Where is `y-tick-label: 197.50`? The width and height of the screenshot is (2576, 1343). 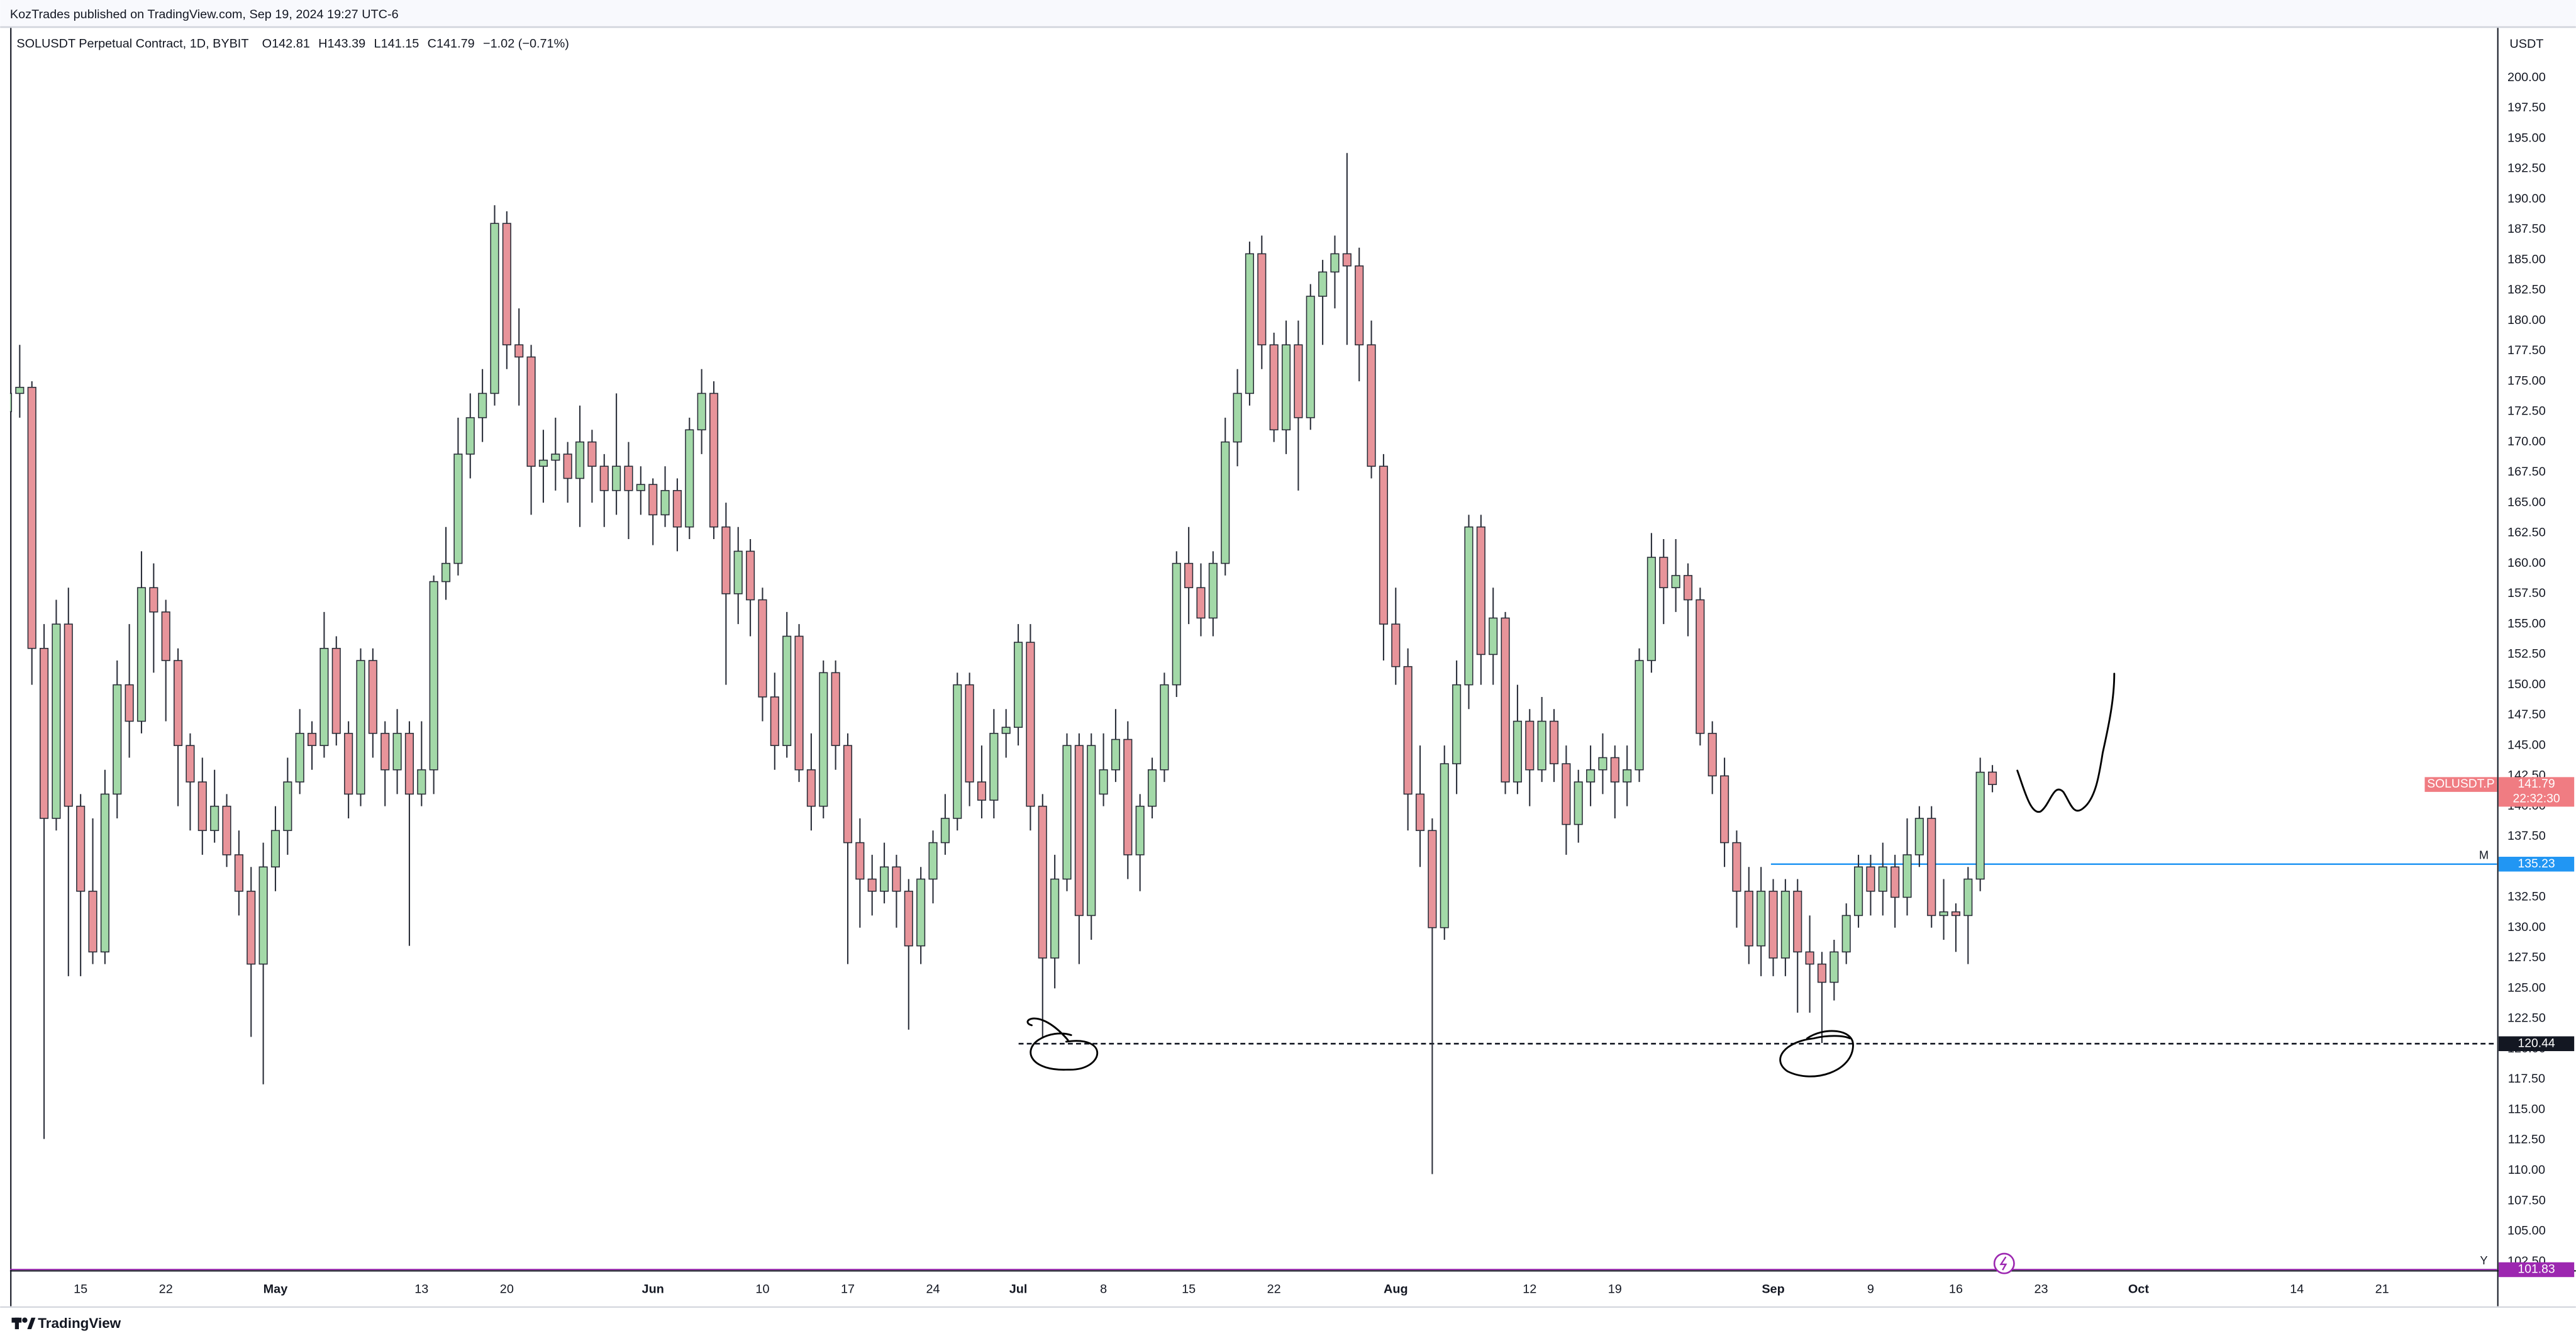
y-tick-label: 197.50 is located at coordinates (2526, 107).